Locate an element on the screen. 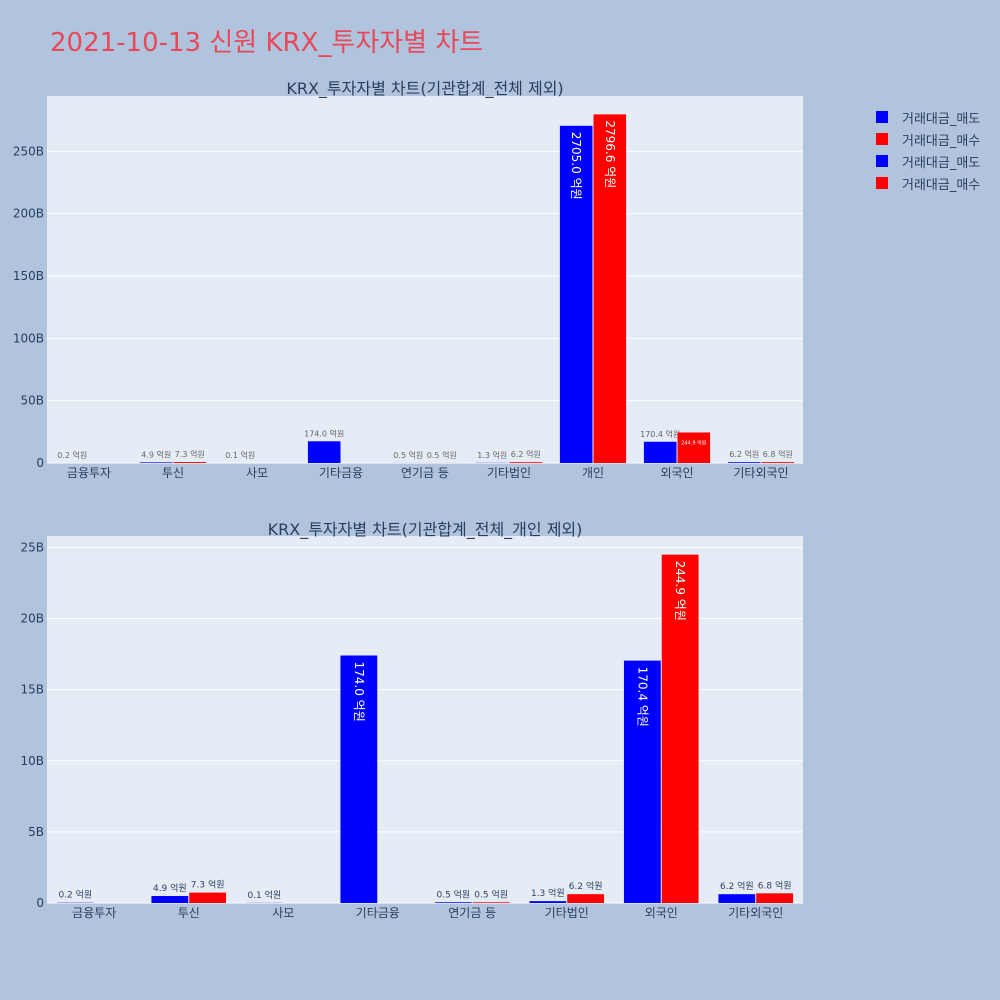 The height and width of the screenshot is (1000, 1000). y-tick-label: 150B is located at coordinates (28, 276).